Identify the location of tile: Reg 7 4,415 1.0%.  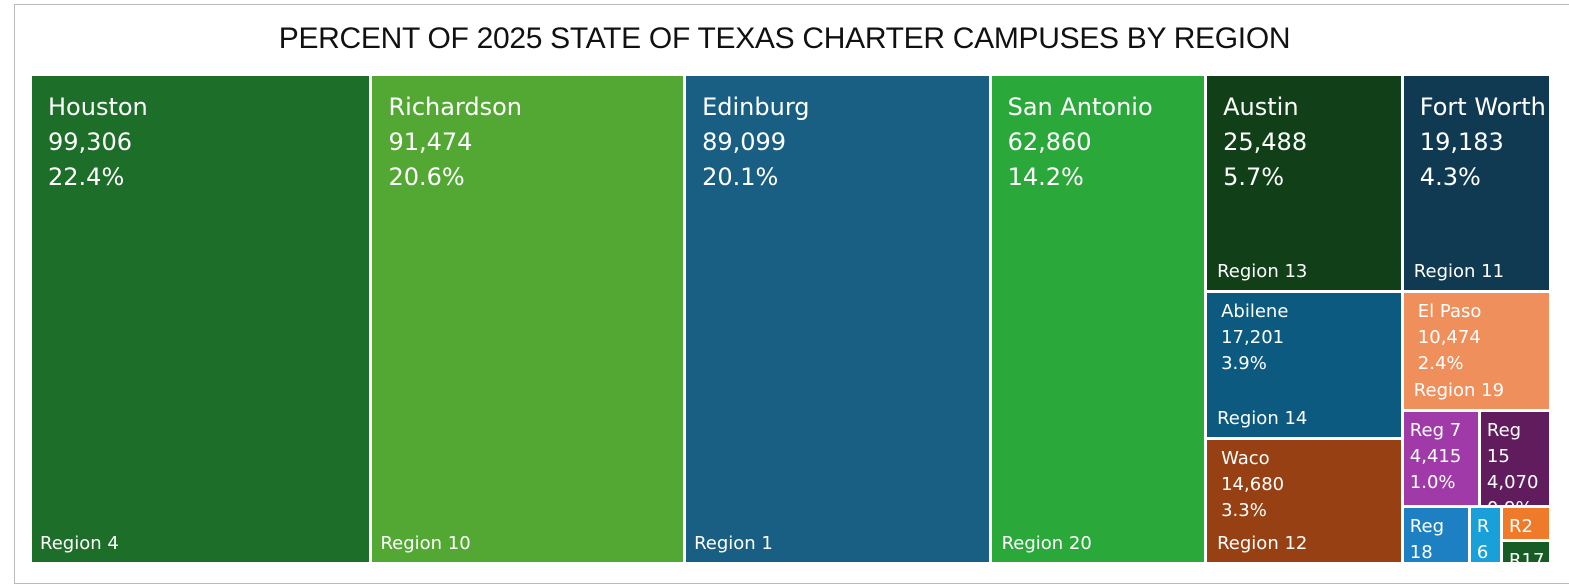
(1440, 458).